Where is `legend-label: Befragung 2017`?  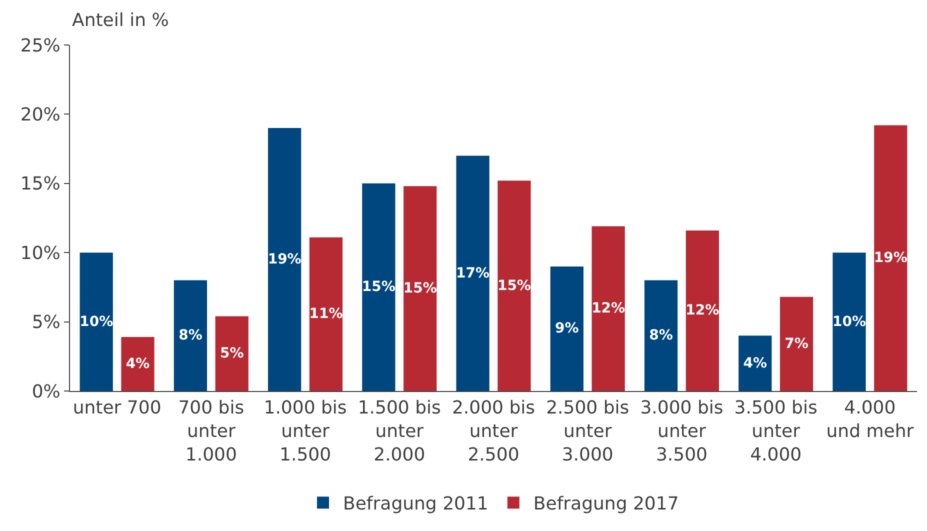
legend-label: Befragung 2017 is located at coordinates (606, 504).